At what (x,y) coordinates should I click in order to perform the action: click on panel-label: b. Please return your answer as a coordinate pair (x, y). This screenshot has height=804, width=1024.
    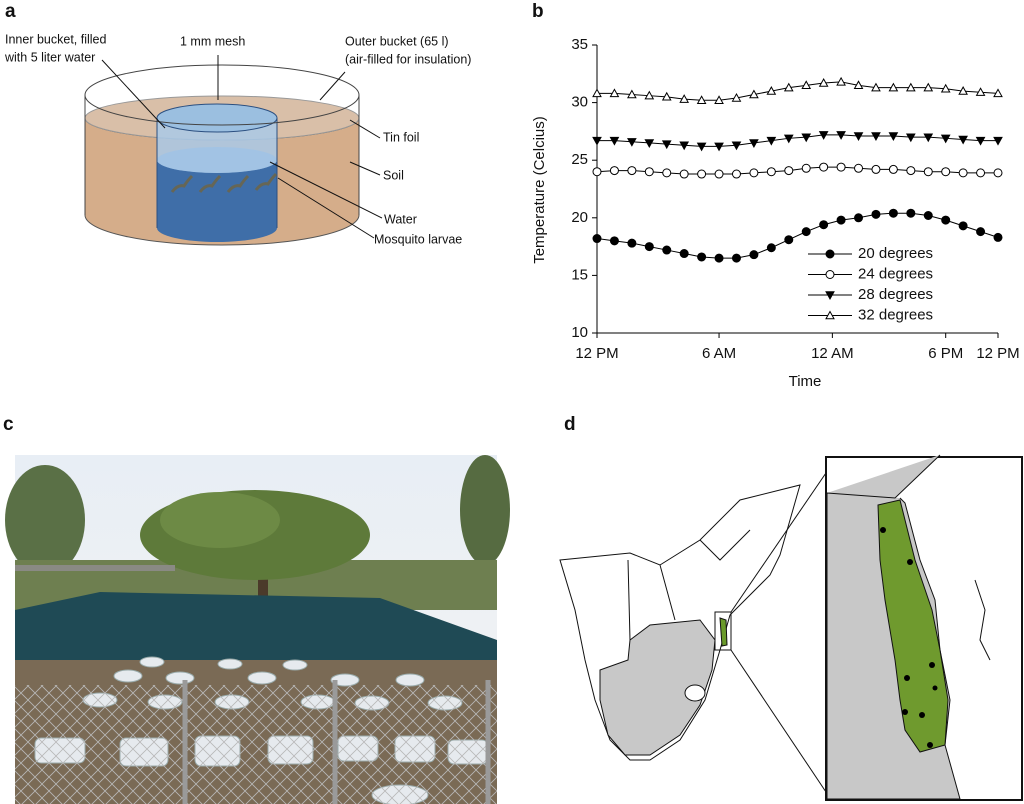
    Looking at the image, I should click on (538, 11).